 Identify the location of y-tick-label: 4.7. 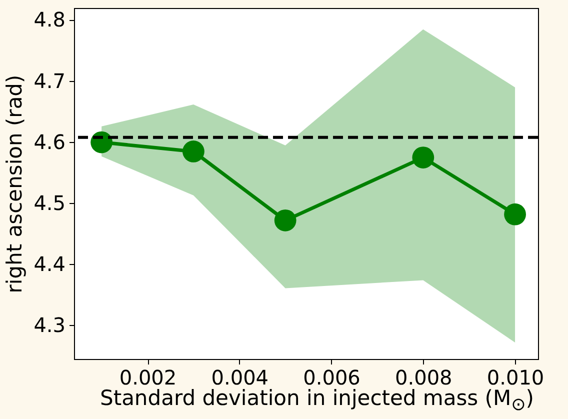
(50, 80).